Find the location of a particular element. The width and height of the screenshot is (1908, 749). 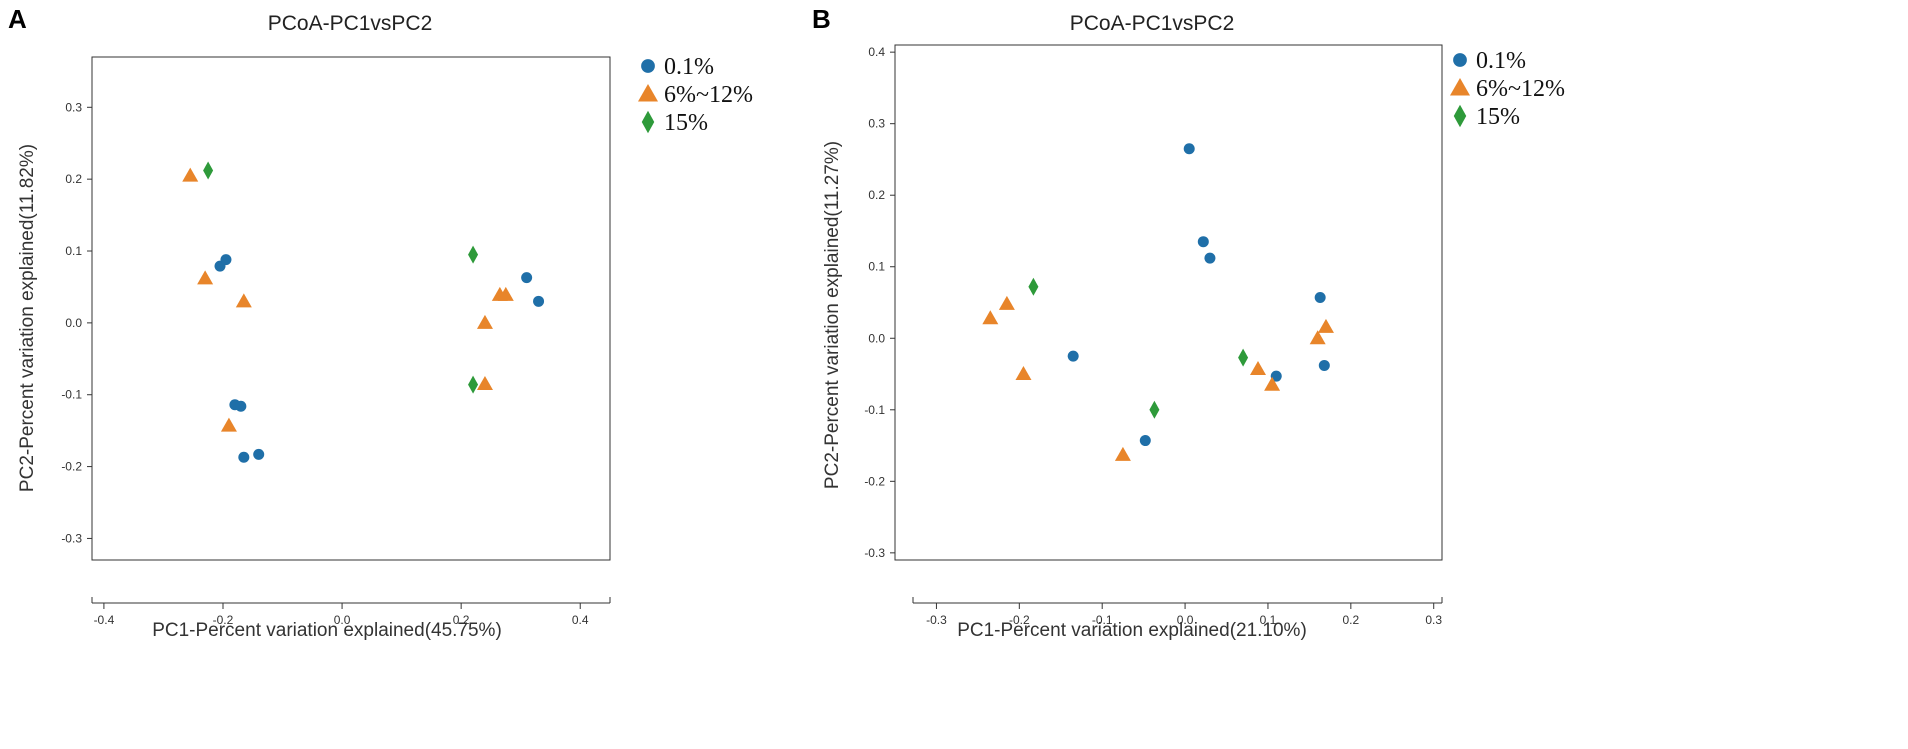

y-tick-label: 0.4 is located at coordinates (876, 52).